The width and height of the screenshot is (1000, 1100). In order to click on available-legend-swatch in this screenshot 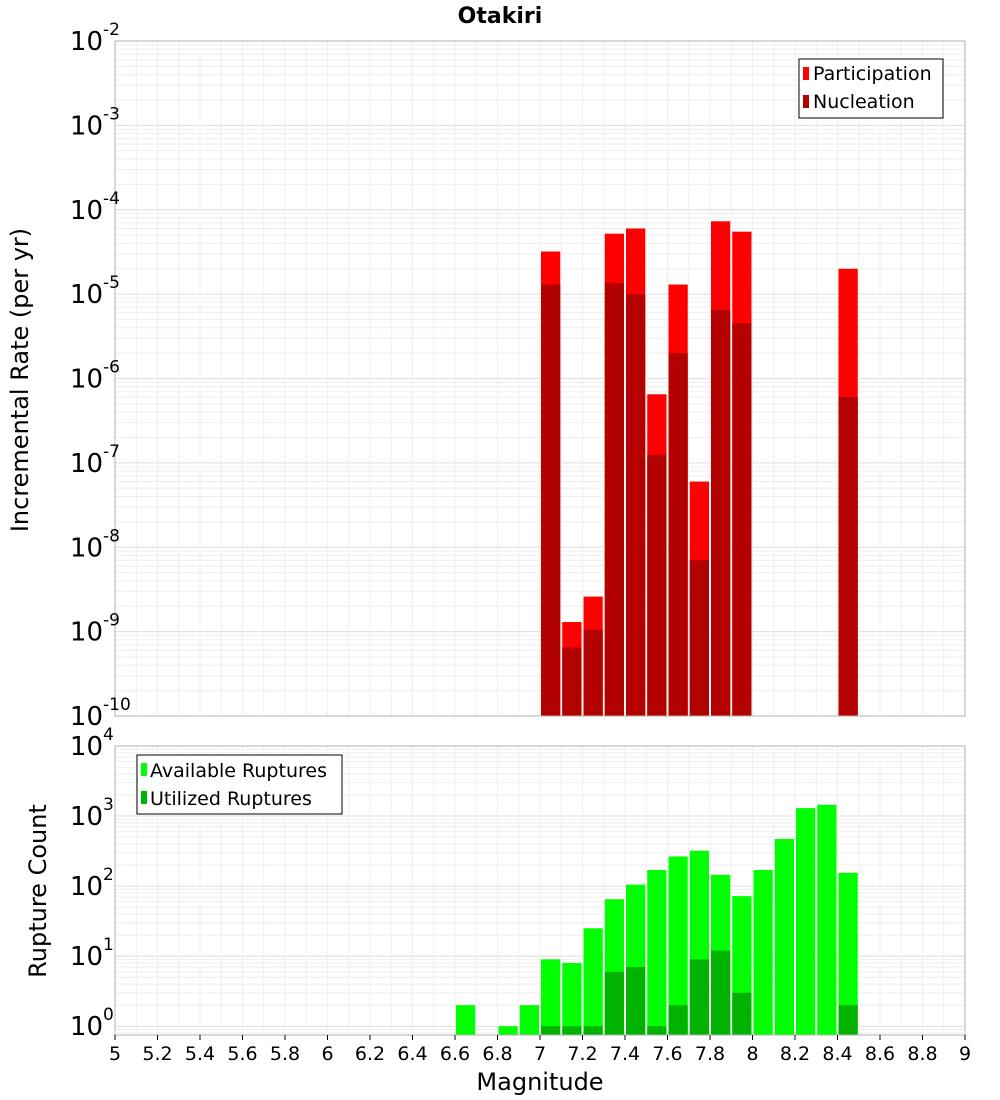, I will do `click(144, 769)`.